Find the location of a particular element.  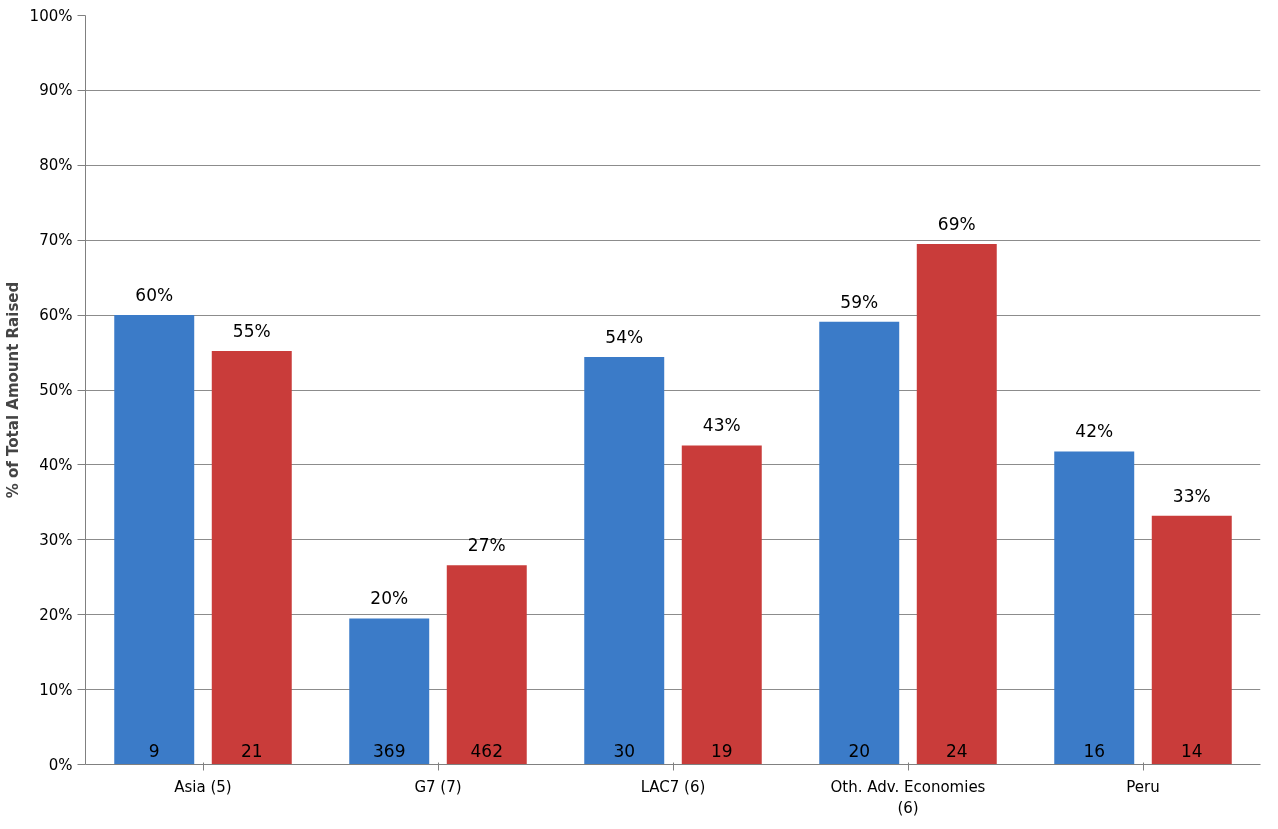

annotation: 9 is located at coordinates (154, 750).